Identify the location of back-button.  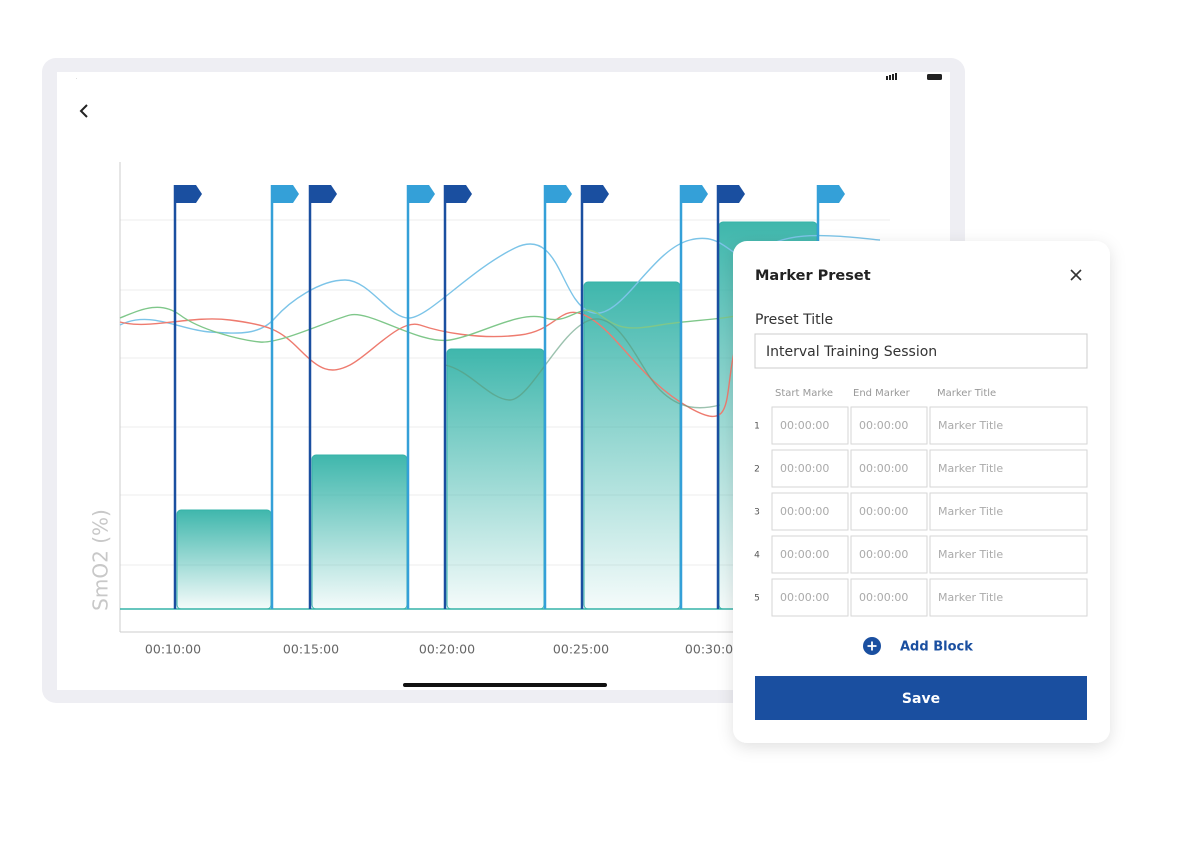
(83, 111).